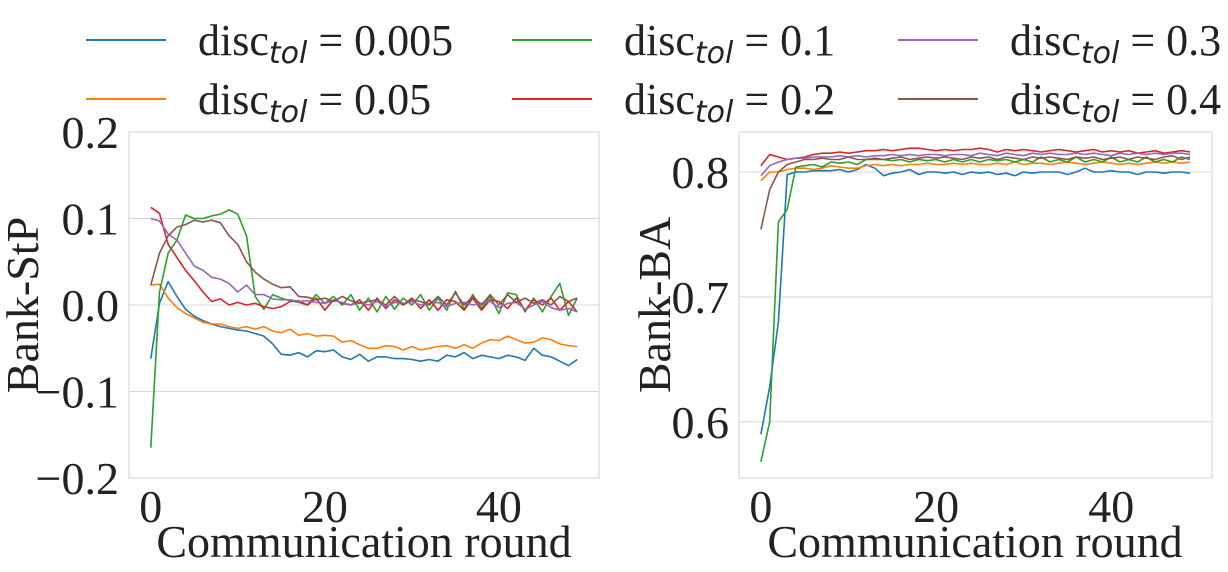 The height and width of the screenshot is (572, 1228). What do you see at coordinates (1115, 43) in the screenshot?
I see `legend-label: disctol = 0.3` at bounding box center [1115, 43].